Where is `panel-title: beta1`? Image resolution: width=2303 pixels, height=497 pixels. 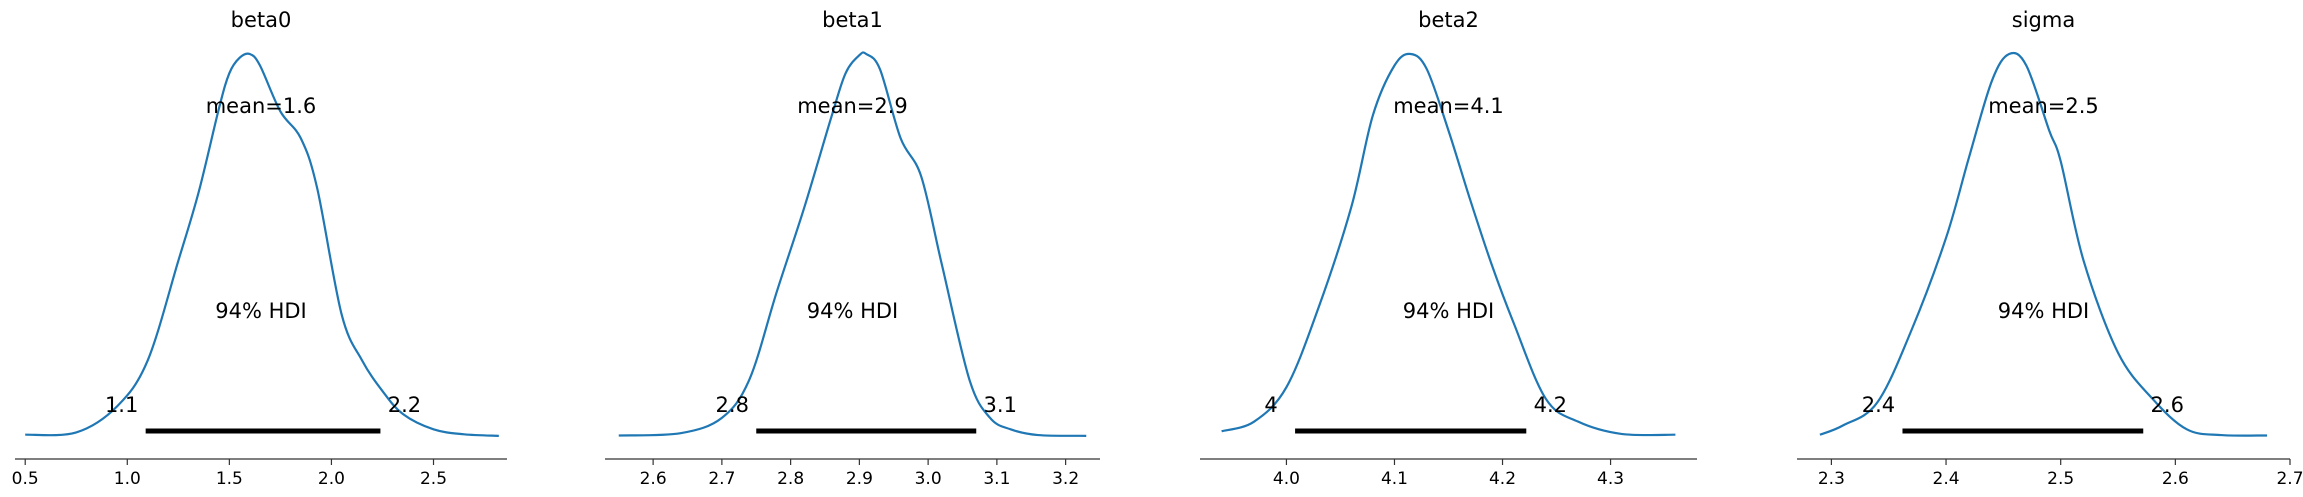
panel-title: beta1 is located at coordinates (852, 20).